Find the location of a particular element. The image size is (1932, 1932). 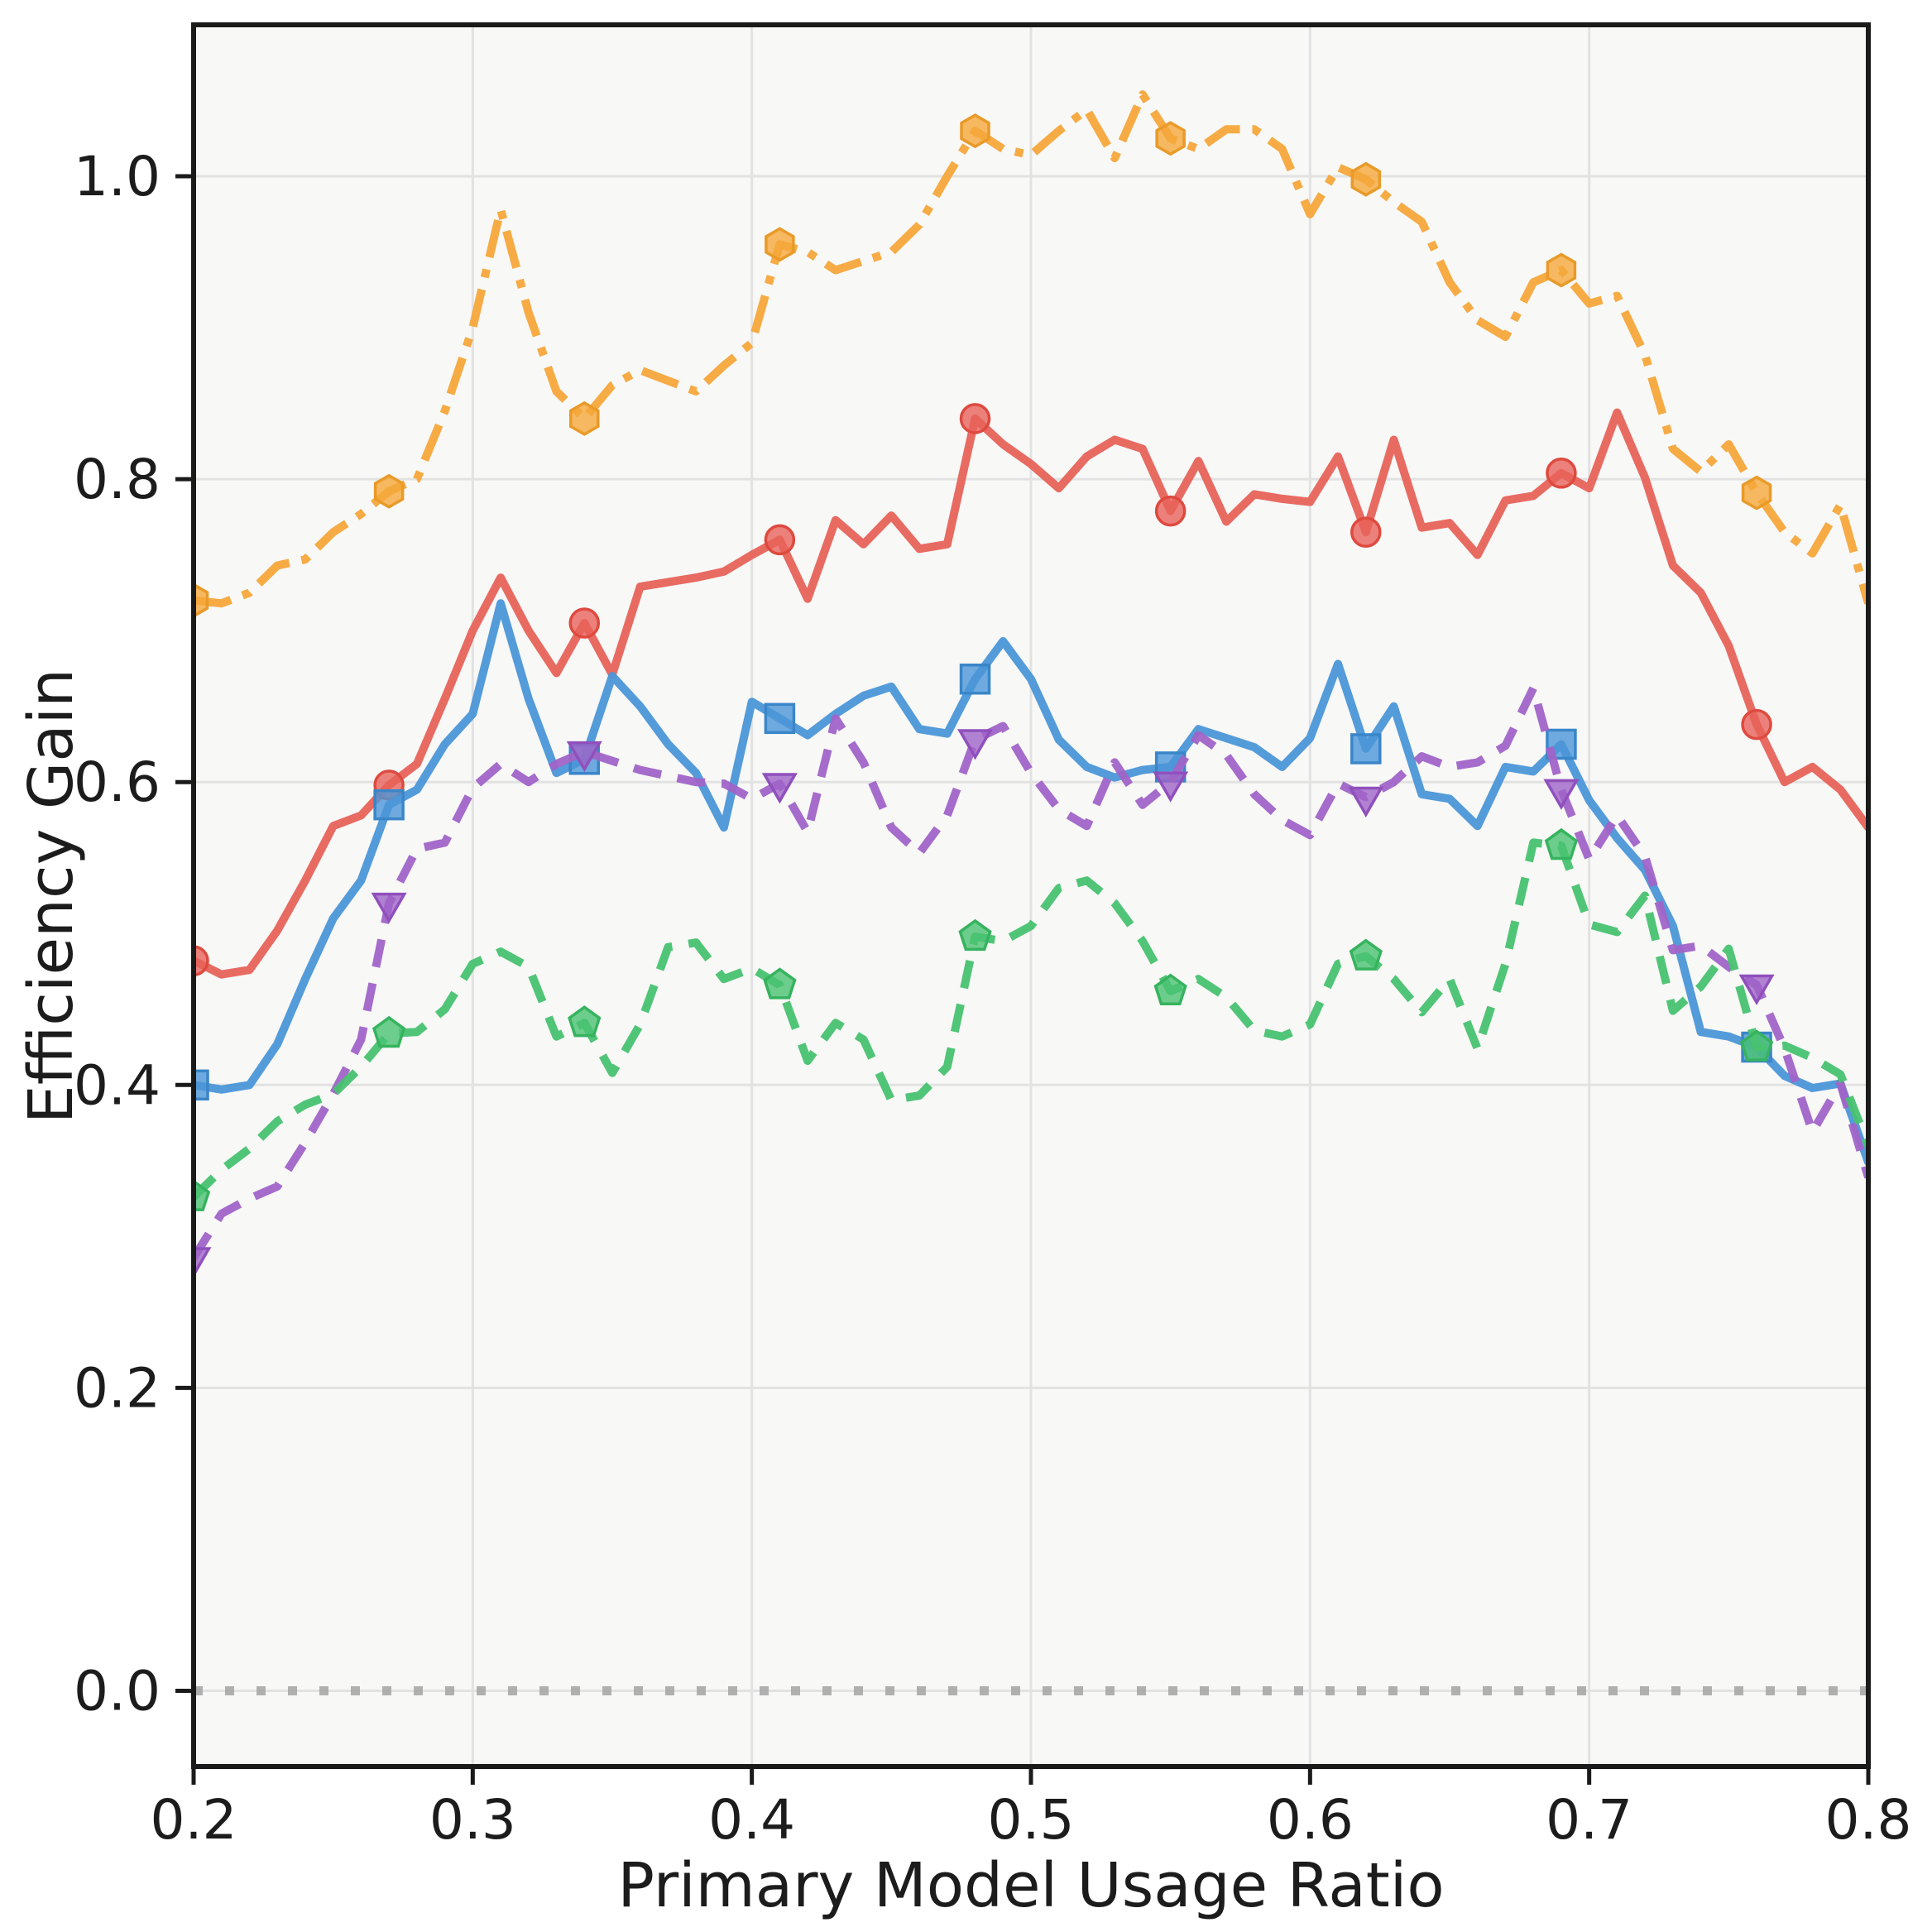

y-tick-label: 0.0 is located at coordinates (118, 1691).